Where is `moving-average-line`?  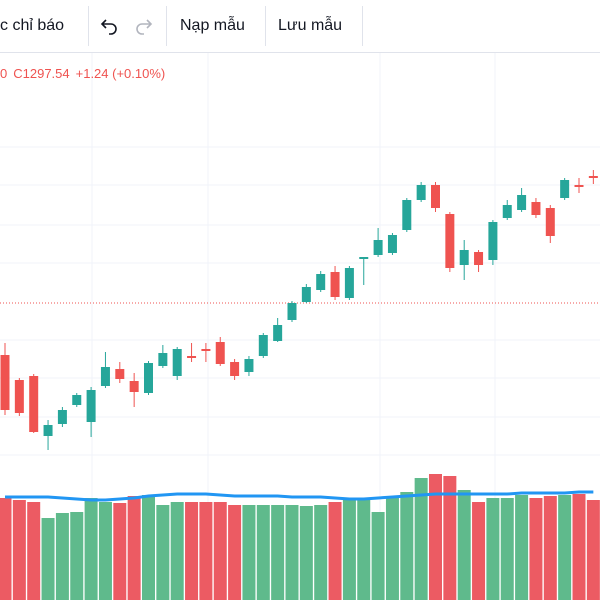 moving-average-line is located at coordinates (299, 496).